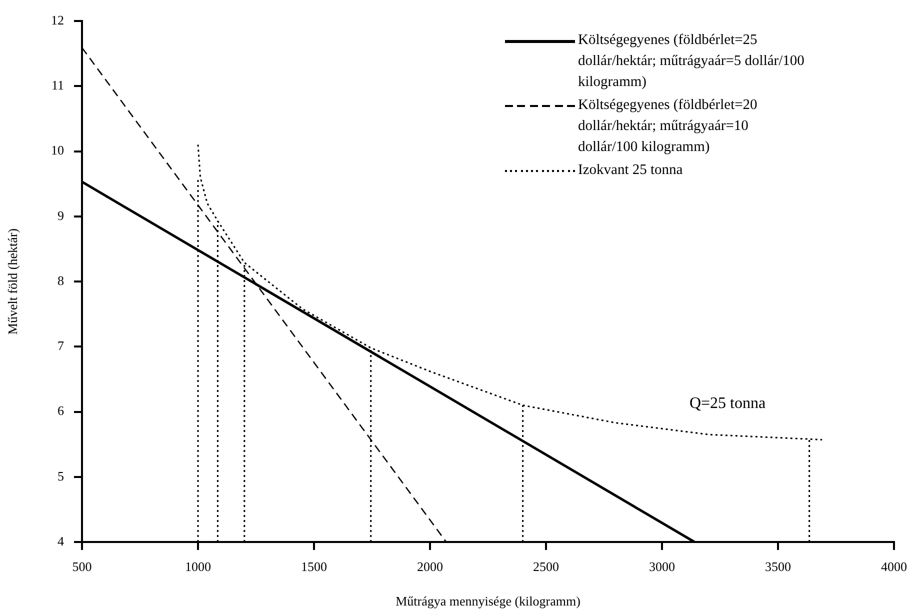 This screenshot has width=917, height=614. I want to click on annotation: Q=25 tonna, so click(727, 403).